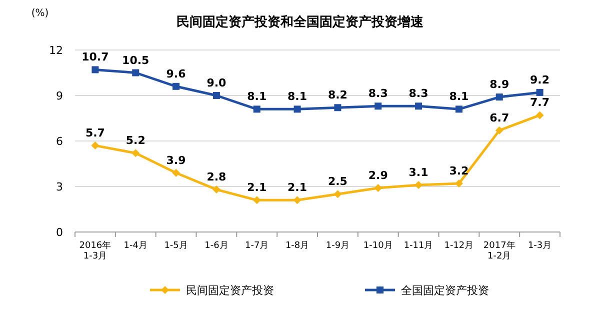 The height and width of the screenshot is (322, 600). I want to click on x-tick-label: 2017年 1-2月, so click(499, 251).